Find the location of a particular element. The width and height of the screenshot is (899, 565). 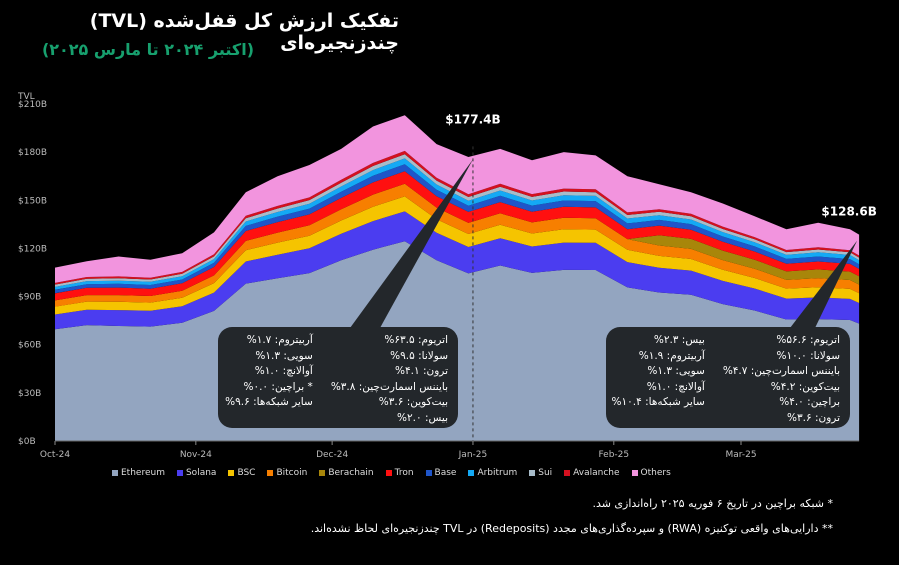

callout-entry: * براچین: ۰.۰% is located at coordinates (278, 386).